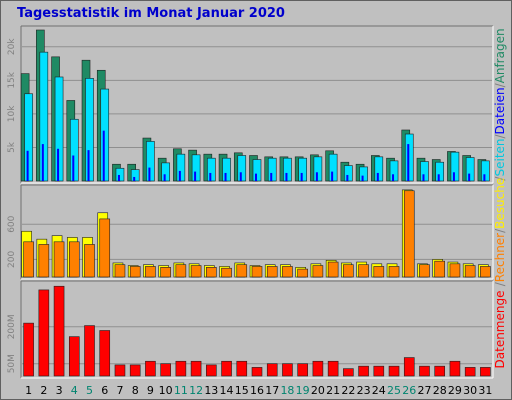  I want to click on x-axis-day-label: 24, so click(379, 390).